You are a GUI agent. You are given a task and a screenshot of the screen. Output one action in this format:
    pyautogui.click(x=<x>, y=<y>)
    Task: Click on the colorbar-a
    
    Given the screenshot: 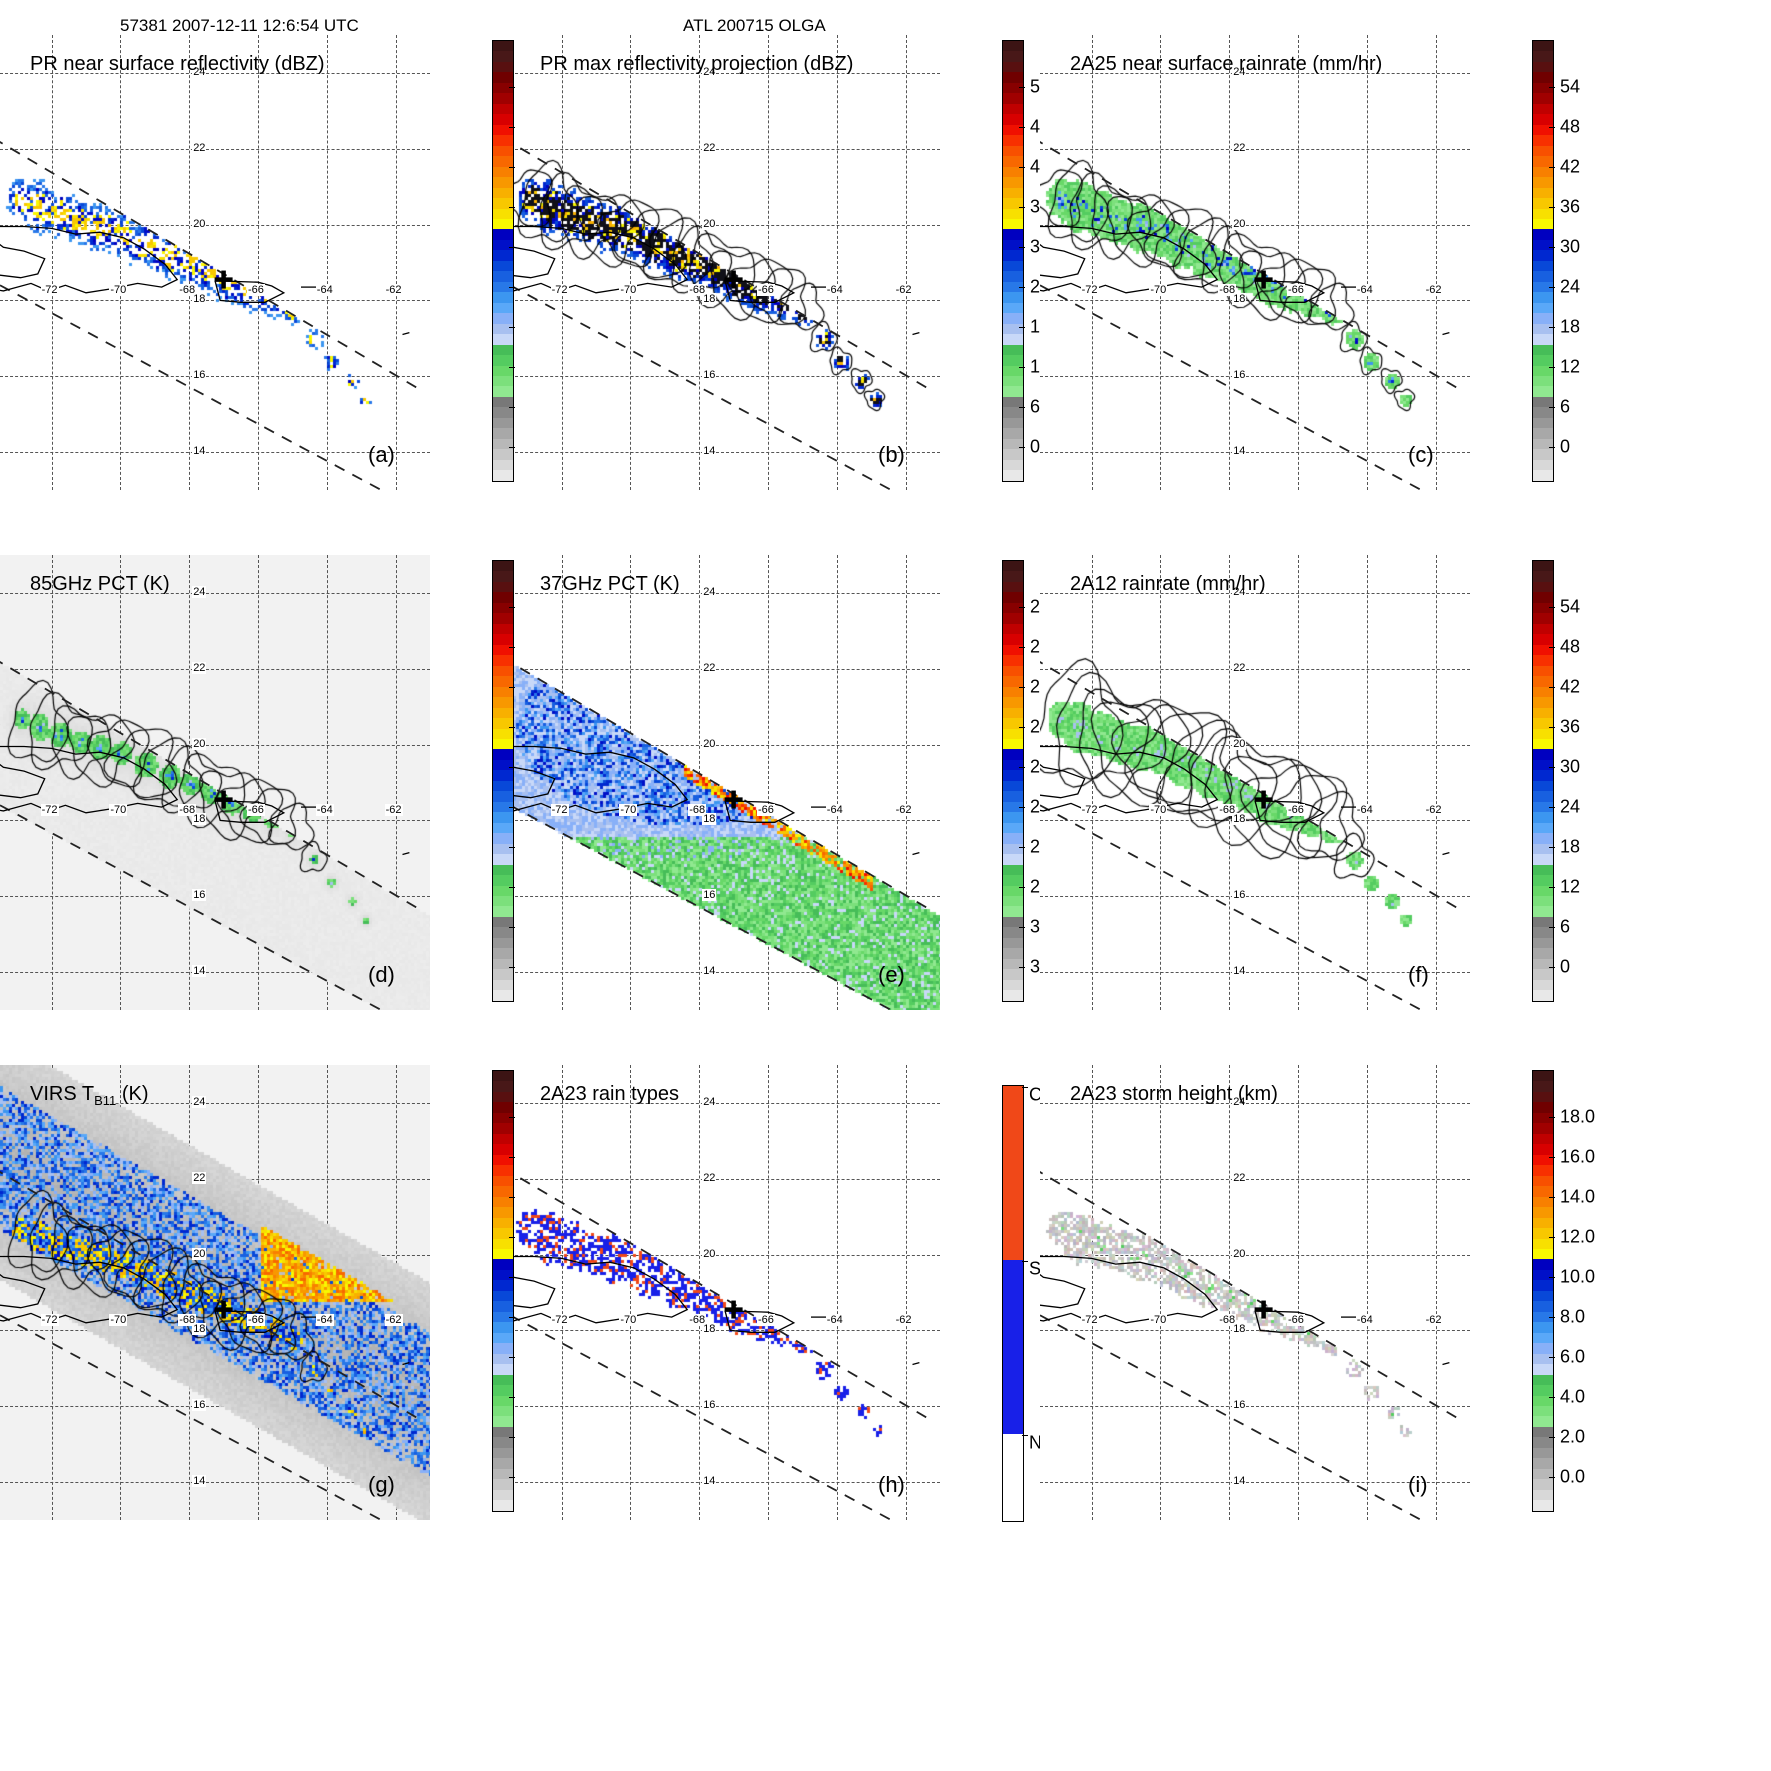 What is the action you would take?
    pyautogui.click(x=503, y=261)
    